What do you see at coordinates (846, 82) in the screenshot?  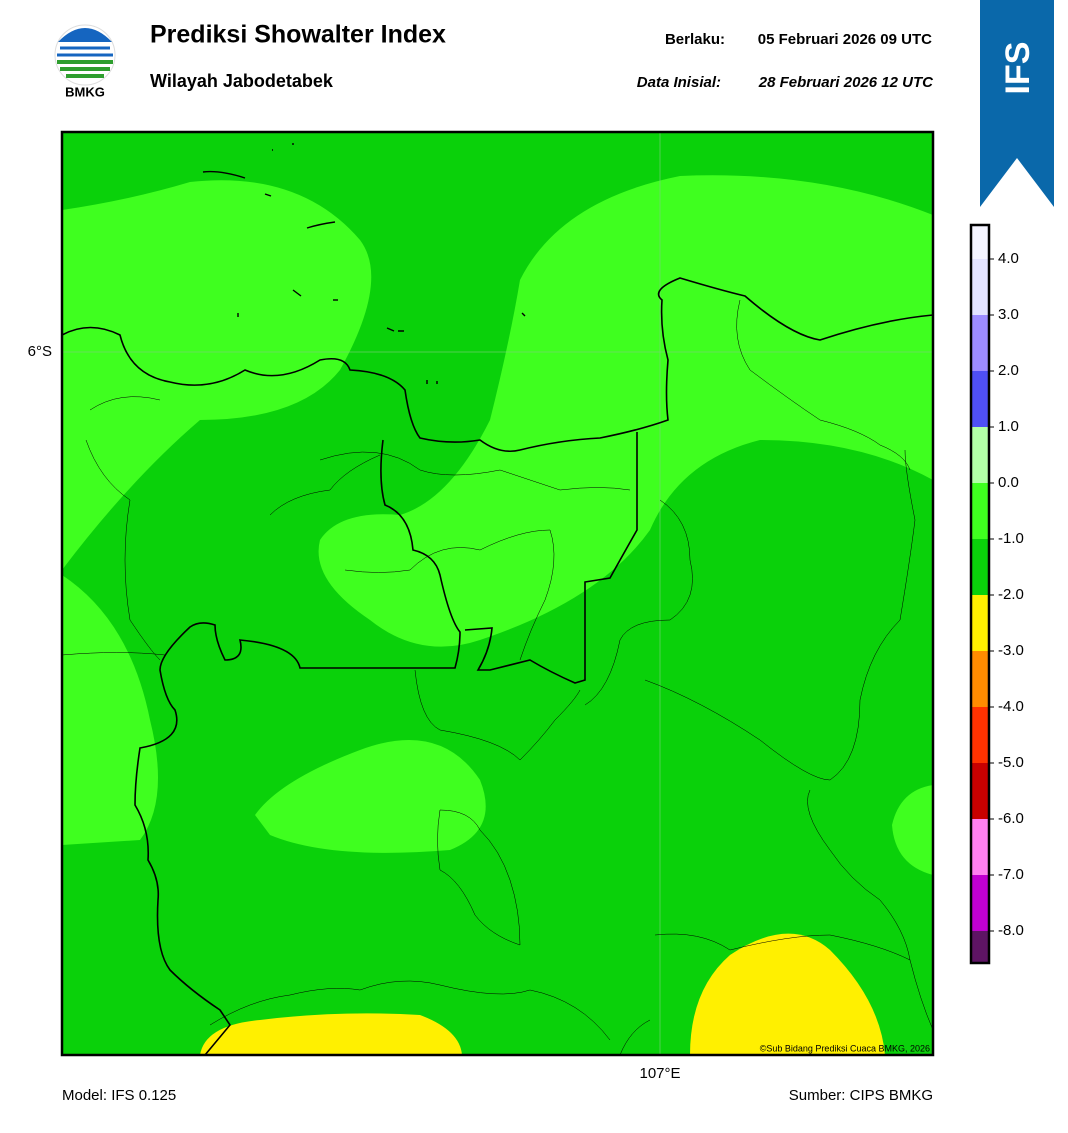 I see `init-time: 28 Februari 2026 12 UTC` at bounding box center [846, 82].